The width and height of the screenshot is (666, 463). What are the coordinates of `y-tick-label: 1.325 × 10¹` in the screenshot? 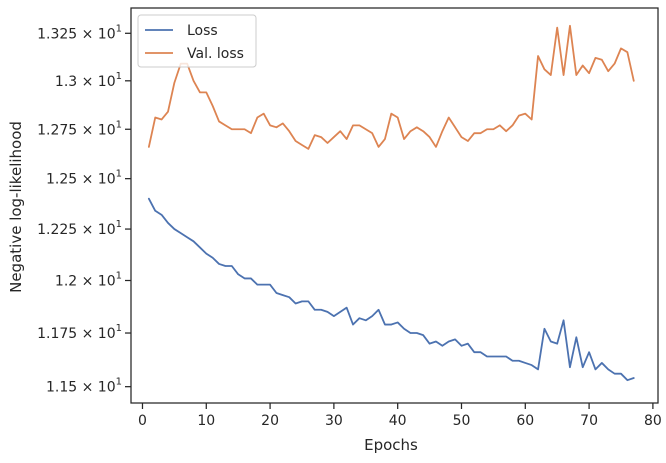 It's located at (79, 32).